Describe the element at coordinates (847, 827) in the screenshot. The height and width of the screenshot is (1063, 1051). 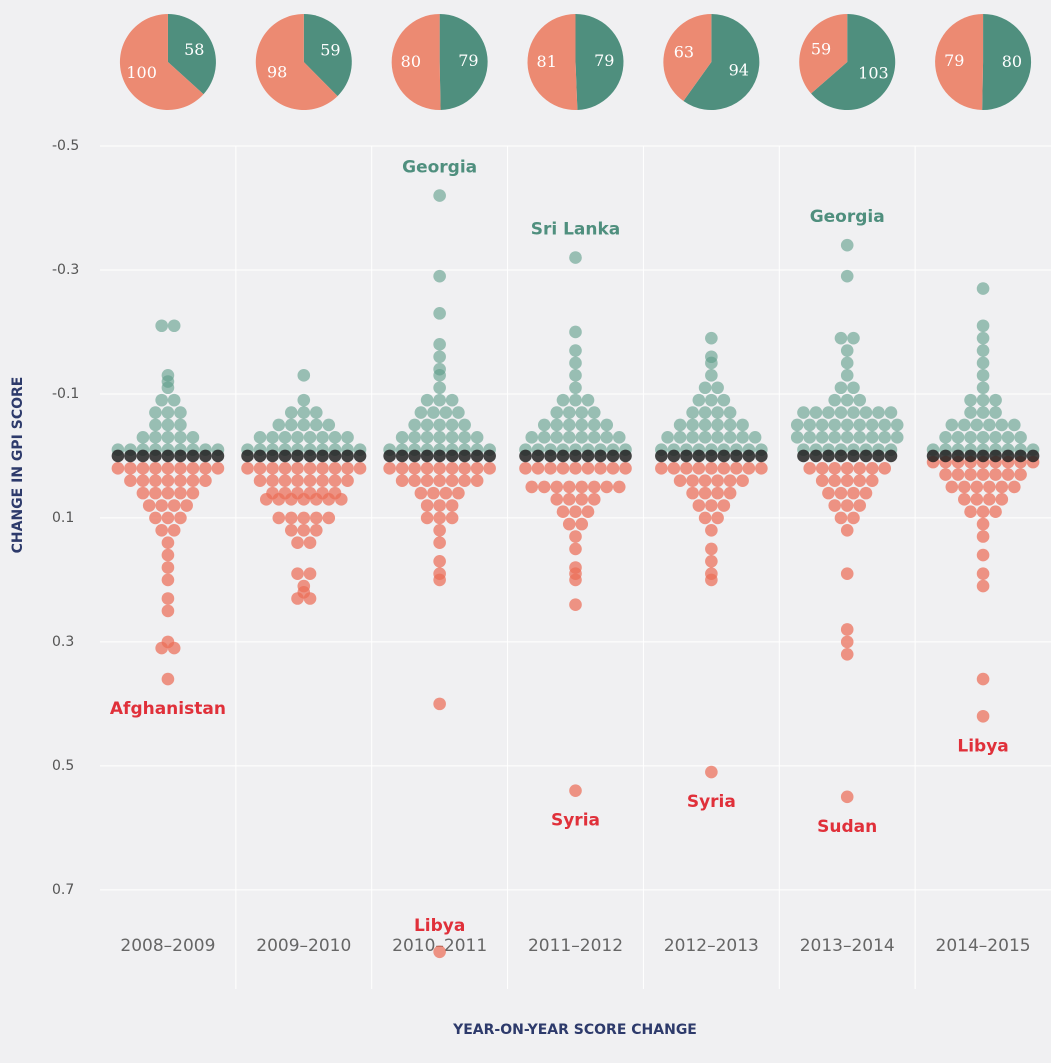
I see `annotation: Sudan` at that location.